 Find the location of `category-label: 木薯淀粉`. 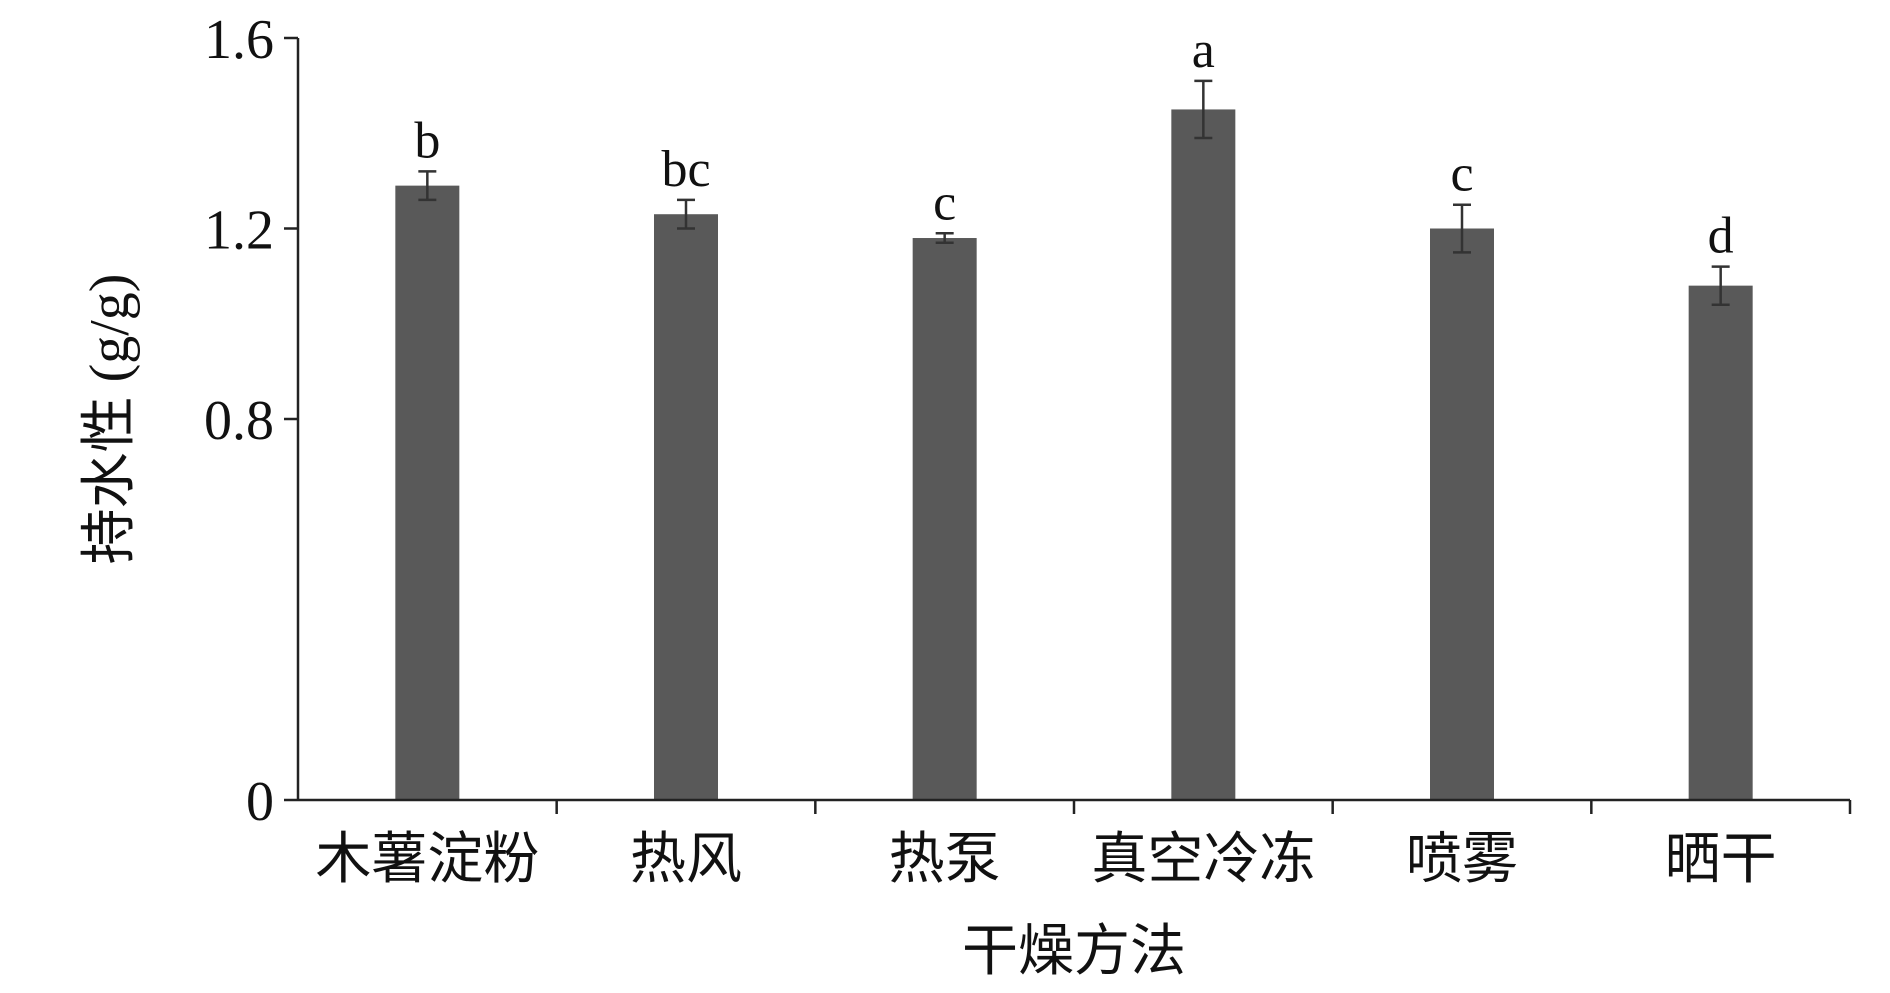

category-label: 木薯淀粉 is located at coordinates (427, 860).